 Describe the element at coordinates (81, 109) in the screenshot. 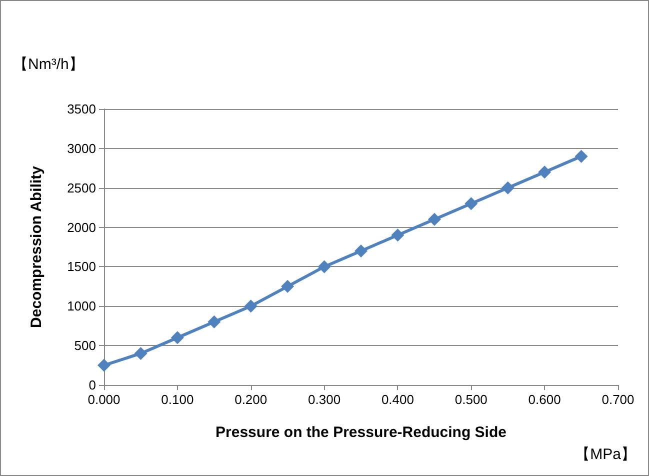

I see `y-tick-label: 3500` at that location.